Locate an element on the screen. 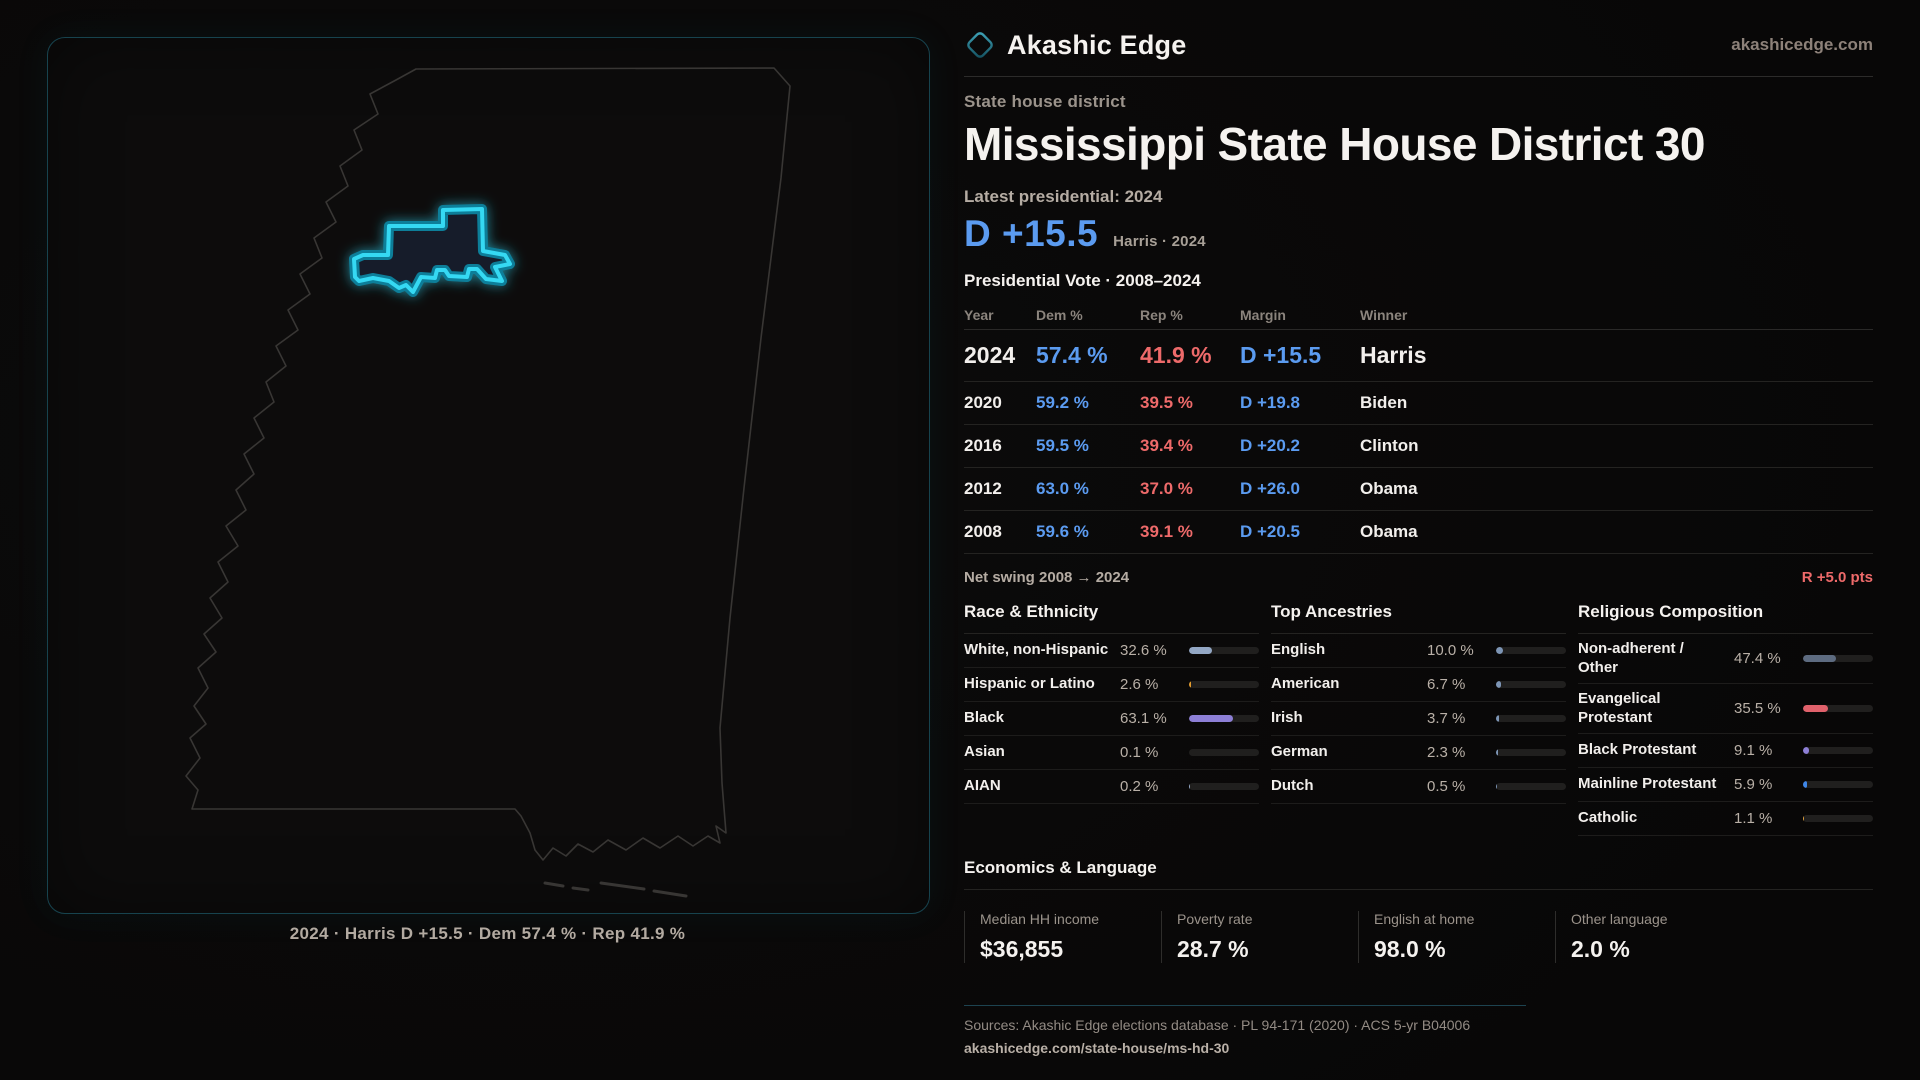  demo-row: Non-adherent / Other 47.4 % is located at coordinates (1725, 659).